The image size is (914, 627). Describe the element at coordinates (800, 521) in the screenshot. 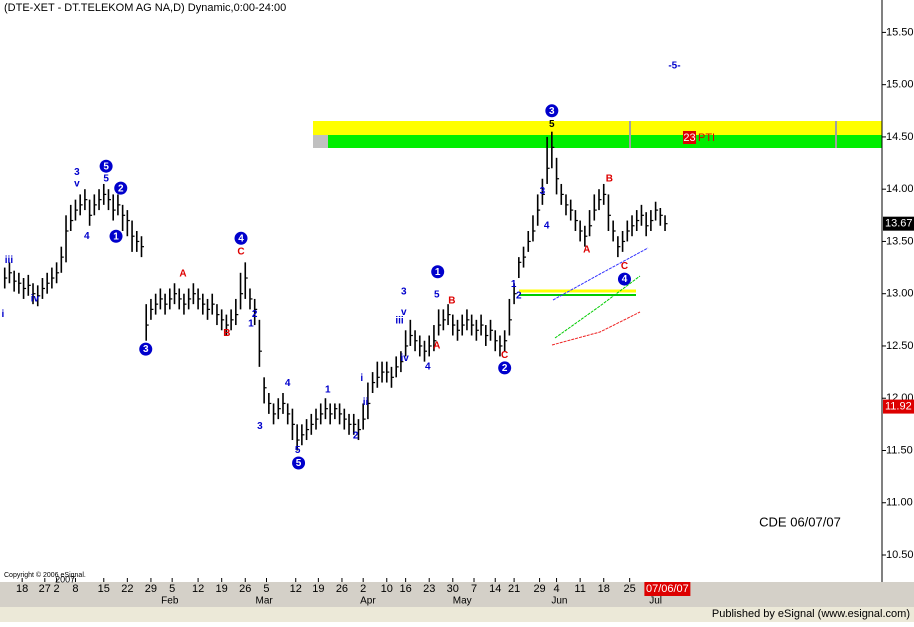

I see `stamp: CDE 06/07/07` at that location.